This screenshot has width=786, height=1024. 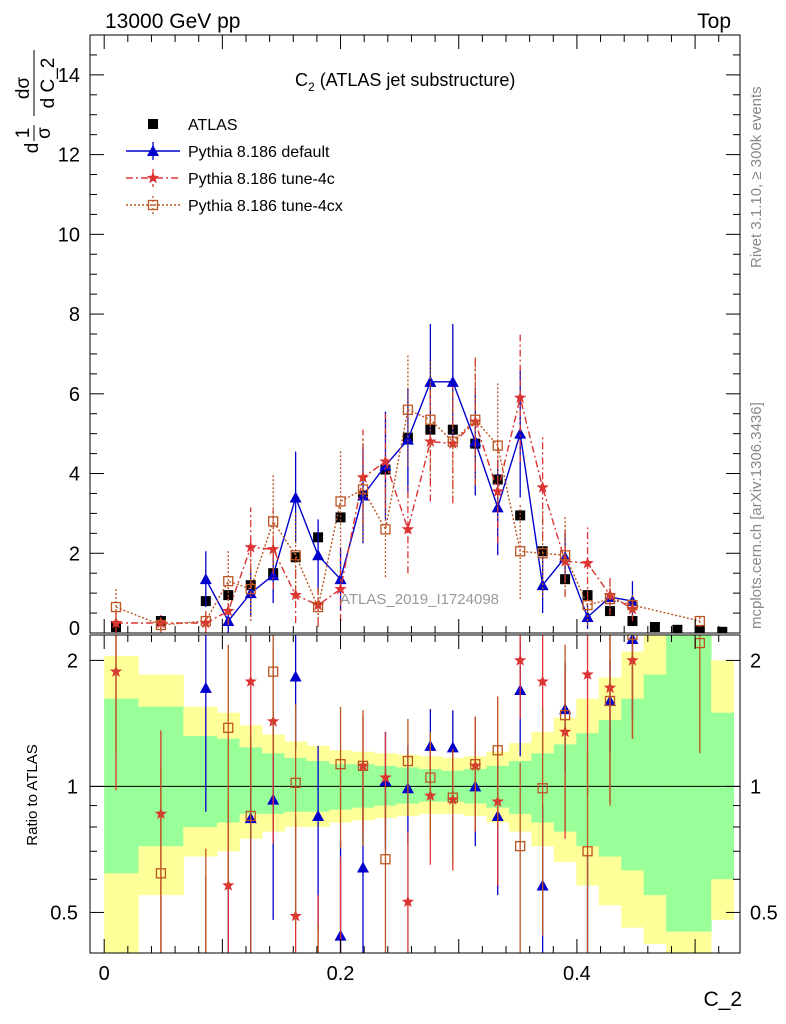 I want to click on y-tick-label: 4, so click(x=74, y=475).